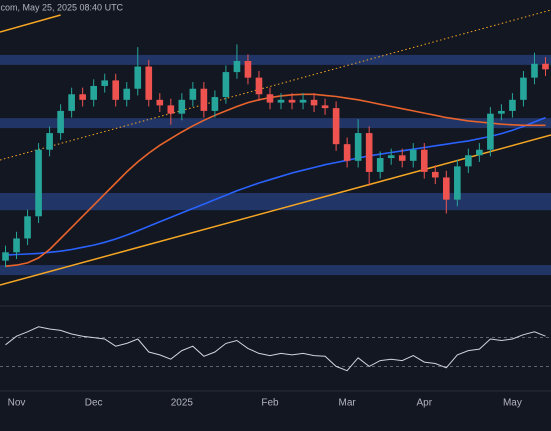 This screenshot has height=431, width=551. Describe the element at coordinates (17, 403) in the screenshot. I see `x-tick-label: Nov` at that location.